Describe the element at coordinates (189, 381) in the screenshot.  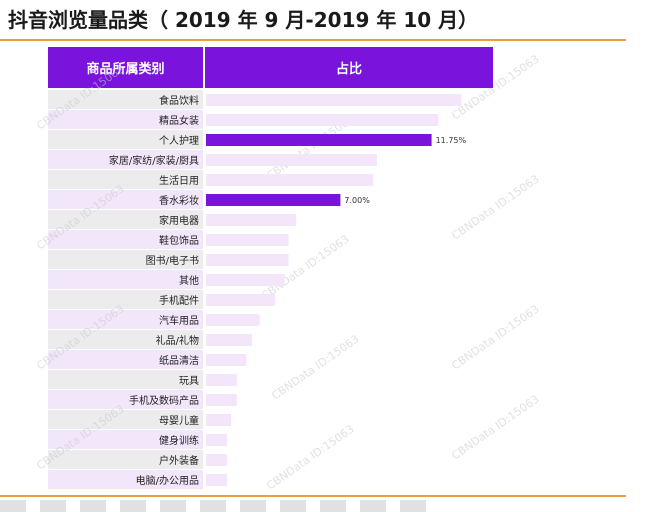
I see `category-label: 玩具` at that location.